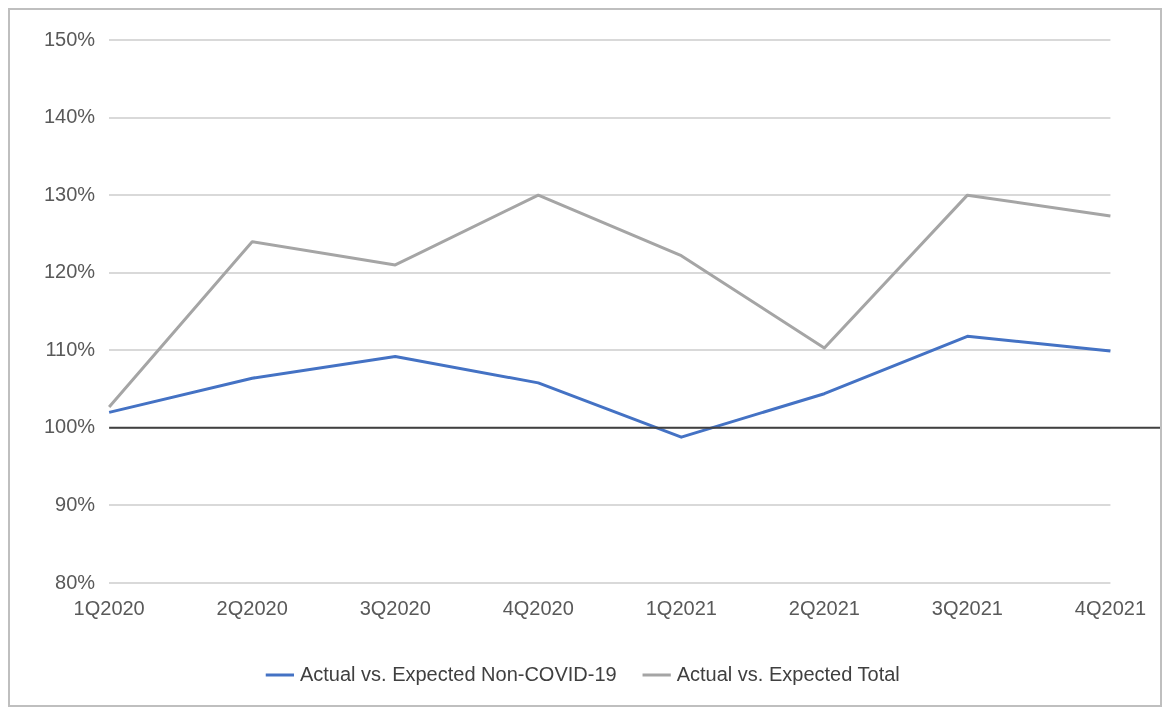  What do you see at coordinates (70, 193) in the screenshot?
I see `y-tick-label: 130%` at bounding box center [70, 193].